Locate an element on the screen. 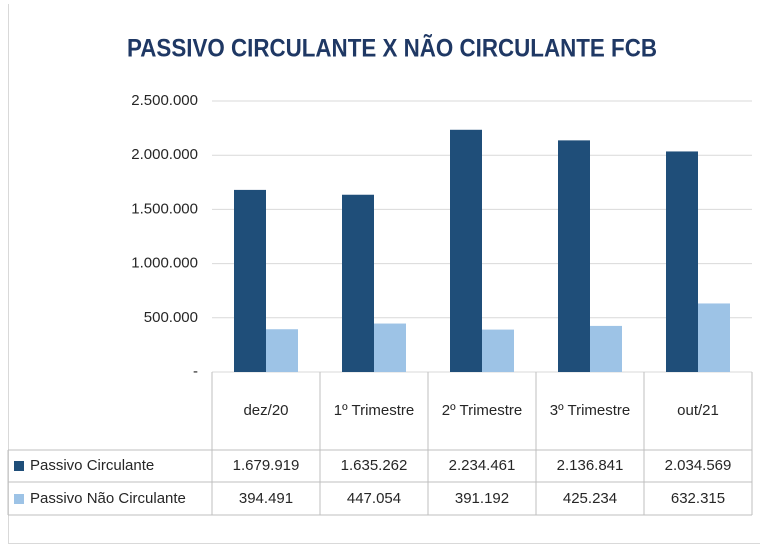  category-label: 1º Trimestre is located at coordinates (374, 410).